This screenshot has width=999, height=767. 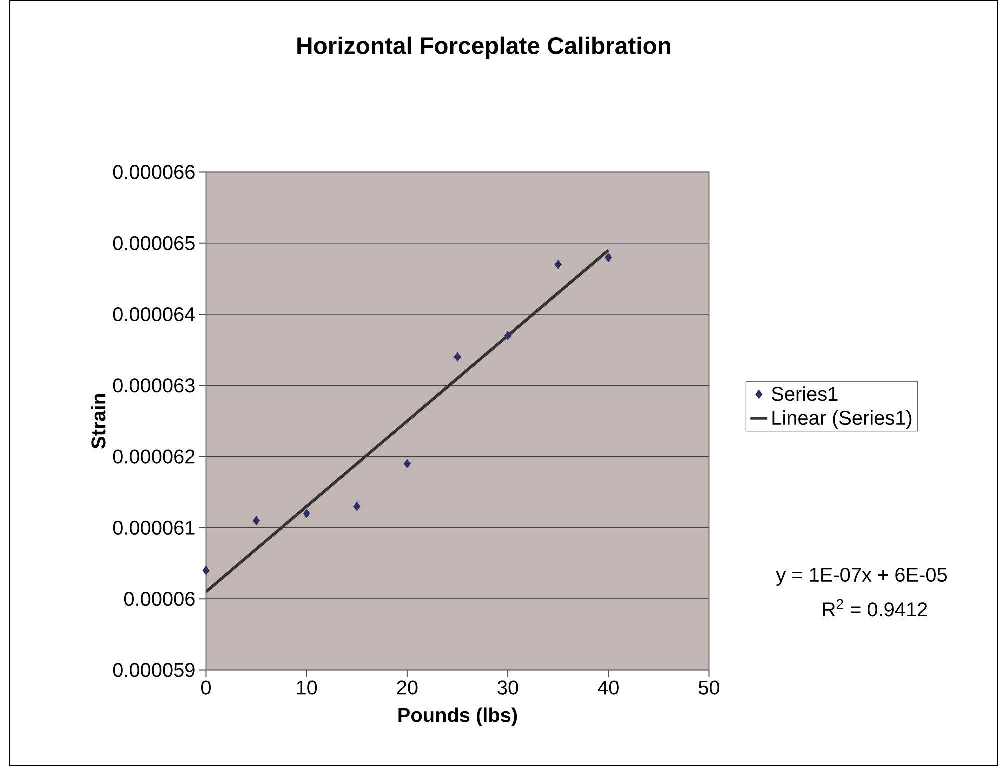 What do you see at coordinates (159, 599) in the screenshot?
I see `y-tick-label: 0.00006` at bounding box center [159, 599].